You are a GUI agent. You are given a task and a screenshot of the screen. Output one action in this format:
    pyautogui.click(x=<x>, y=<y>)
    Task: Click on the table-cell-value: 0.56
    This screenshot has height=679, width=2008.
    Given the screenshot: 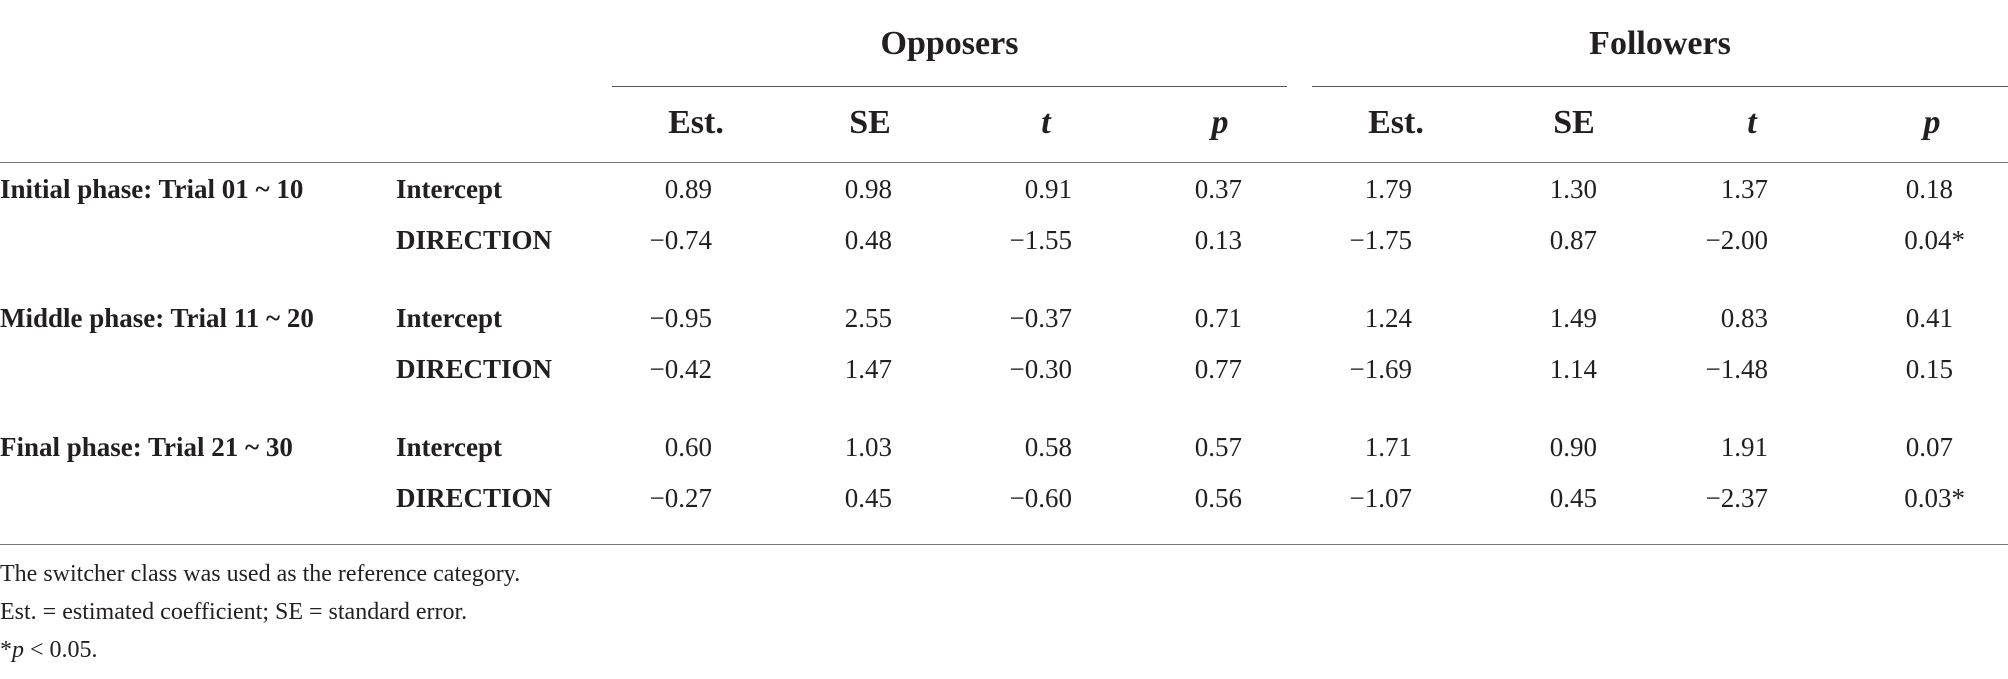 What is the action you would take?
    pyautogui.click(x=1218, y=498)
    